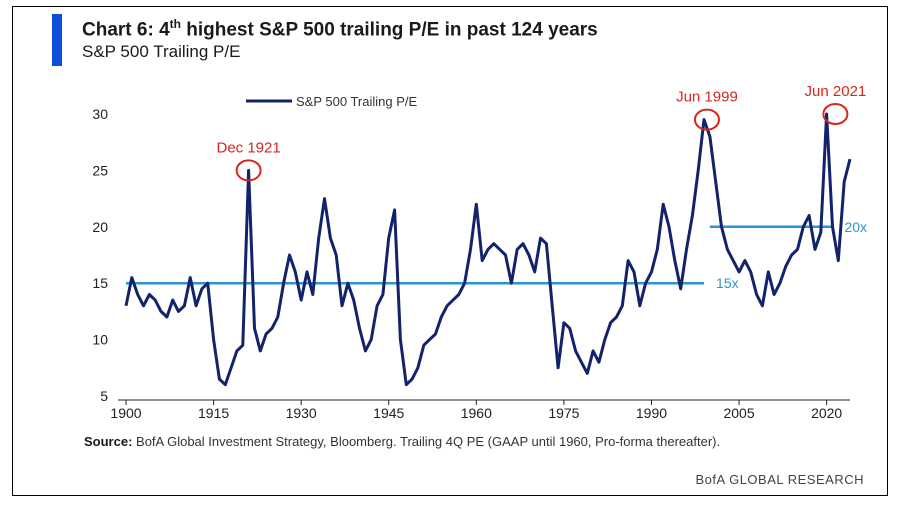  Describe the element at coordinates (125, 413) in the screenshot. I see `x-tick-label: 1900` at that location.